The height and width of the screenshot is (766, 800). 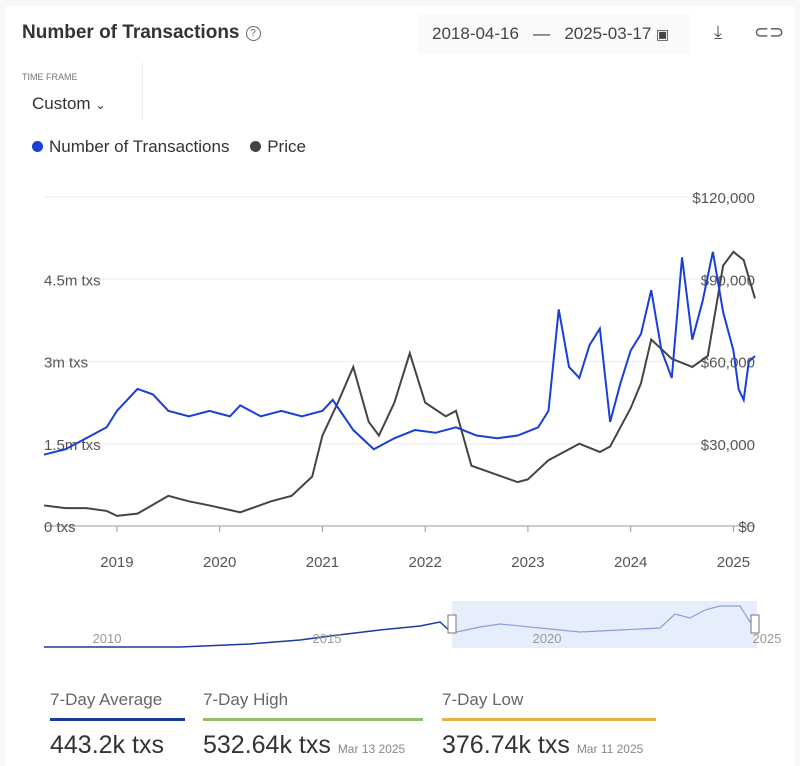 What do you see at coordinates (66, 363) in the screenshot?
I see `left-tick-label: 3m txs` at bounding box center [66, 363].